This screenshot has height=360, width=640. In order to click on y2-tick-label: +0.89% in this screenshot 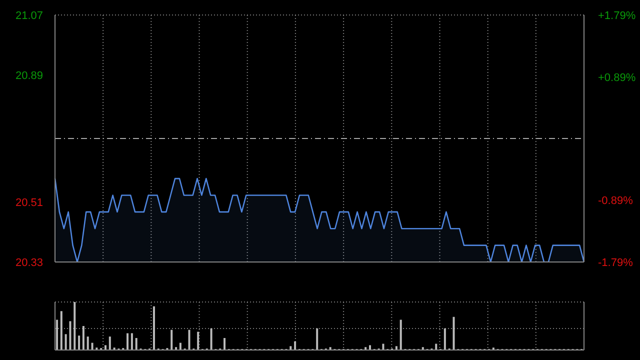, I will do `click(617, 78)`.